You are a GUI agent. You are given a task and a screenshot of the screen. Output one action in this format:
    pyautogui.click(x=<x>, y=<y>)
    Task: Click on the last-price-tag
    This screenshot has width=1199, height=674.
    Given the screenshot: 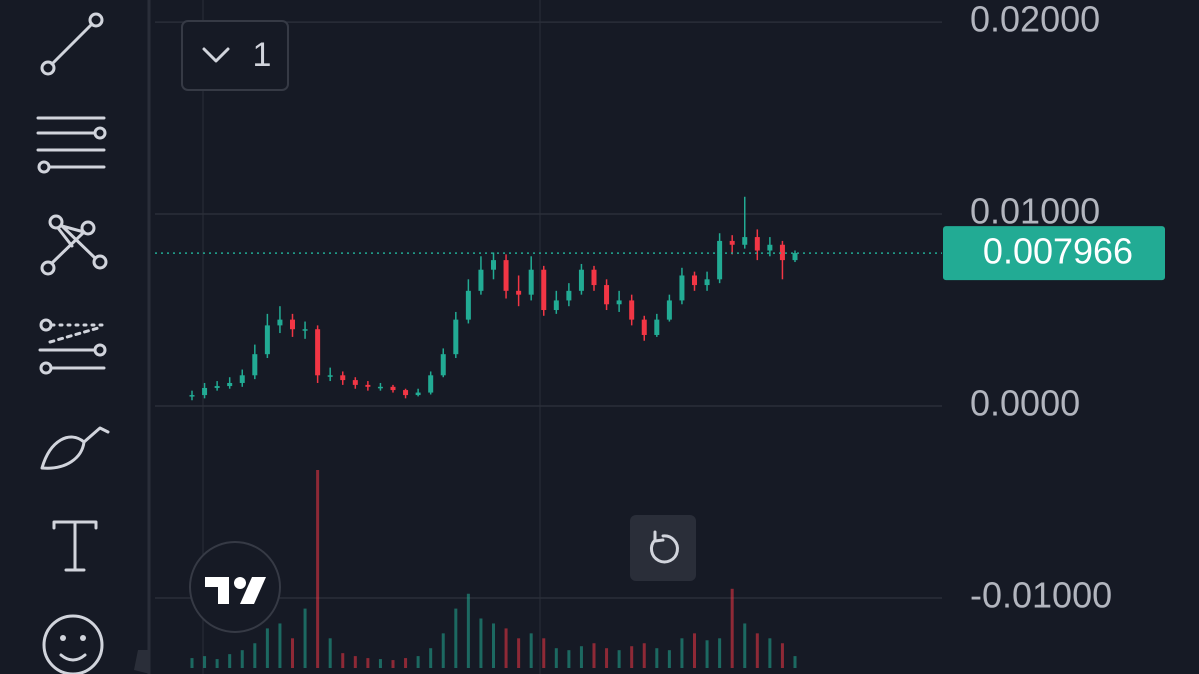 What is the action you would take?
    pyautogui.click(x=1054, y=253)
    